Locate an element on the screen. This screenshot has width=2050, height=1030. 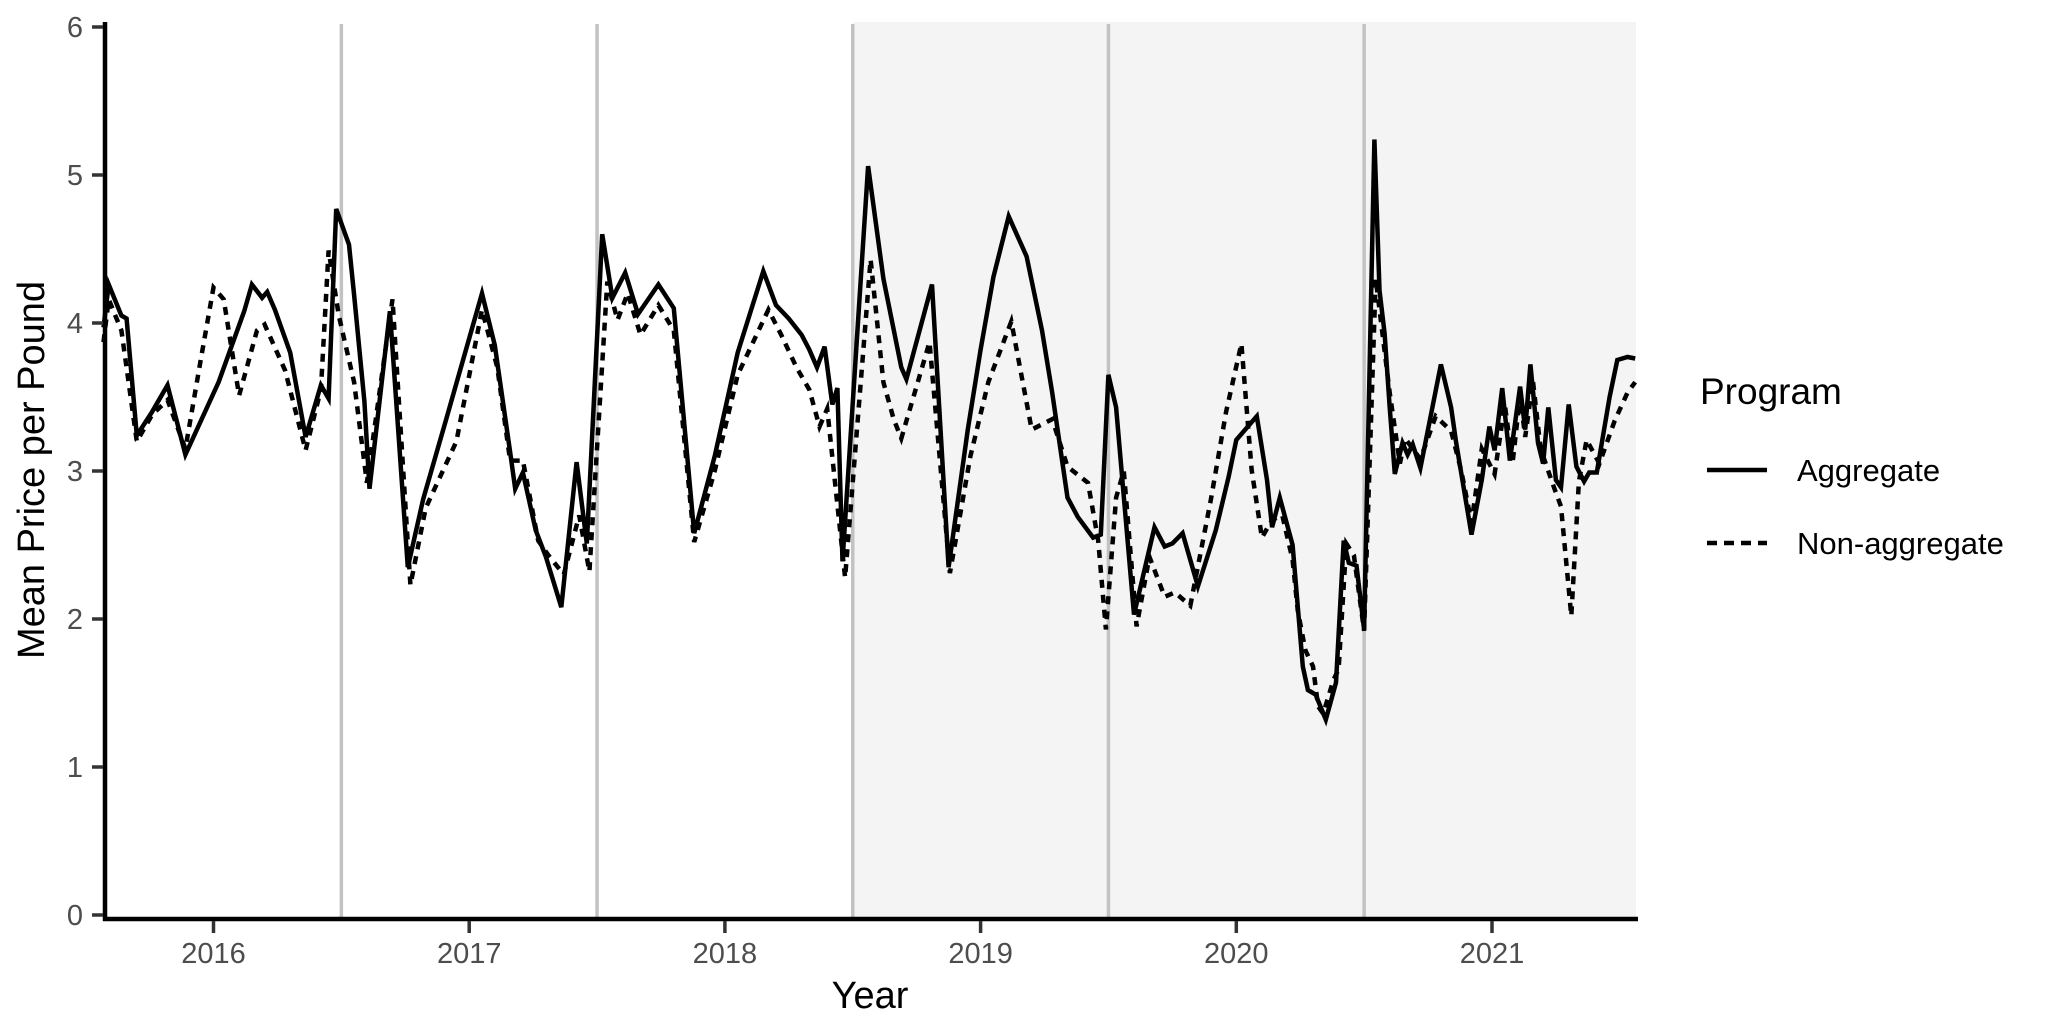
x-axis-title: Year is located at coordinates (870, 996).